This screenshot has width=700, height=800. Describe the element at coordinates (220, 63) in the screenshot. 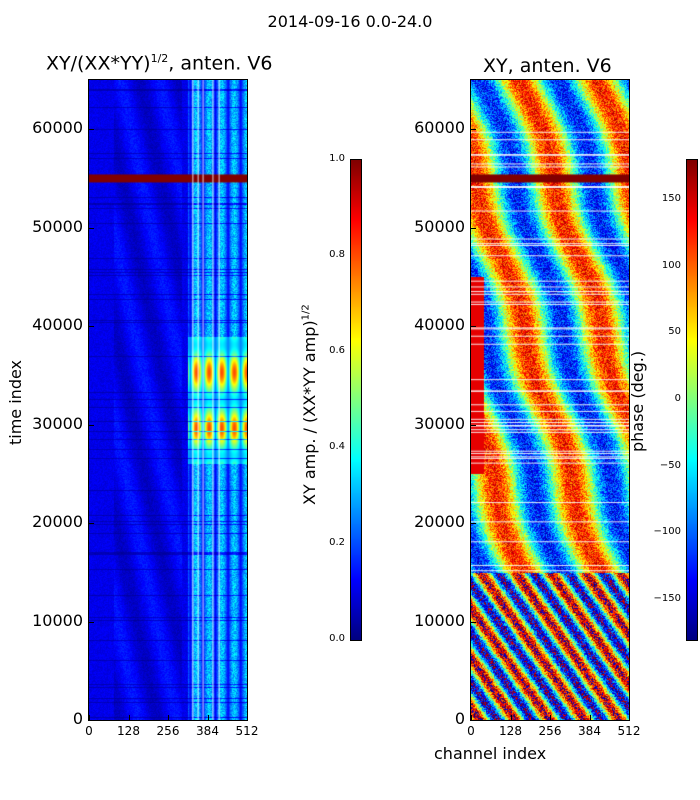

I see `amp-title-suffix: , anten. V6` at that location.